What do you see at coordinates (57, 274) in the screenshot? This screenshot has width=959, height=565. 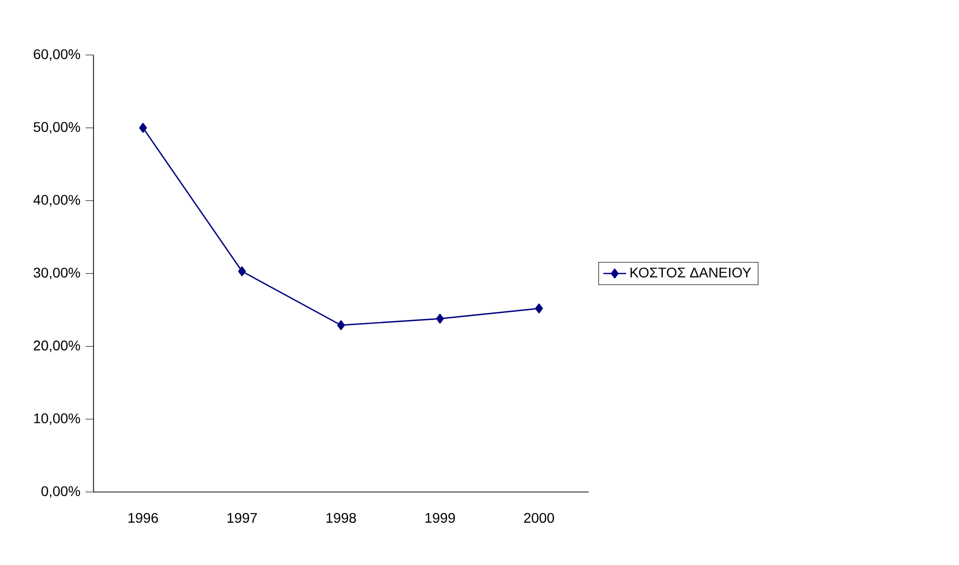 I see `y-tick-label: 30,00%` at bounding box center [57, 274].